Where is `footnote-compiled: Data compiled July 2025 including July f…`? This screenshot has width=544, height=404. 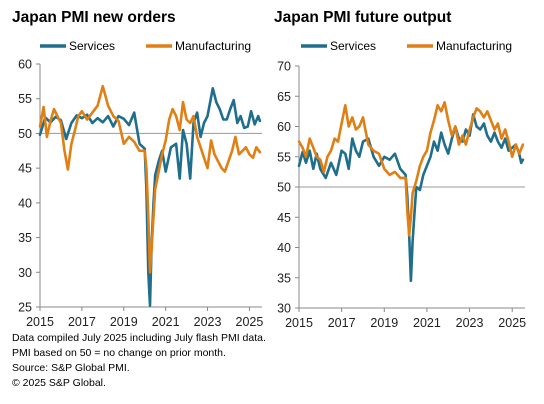 footnote-compiled: Data compiled July 2025 including July f… is located at coordinates (139, 338).